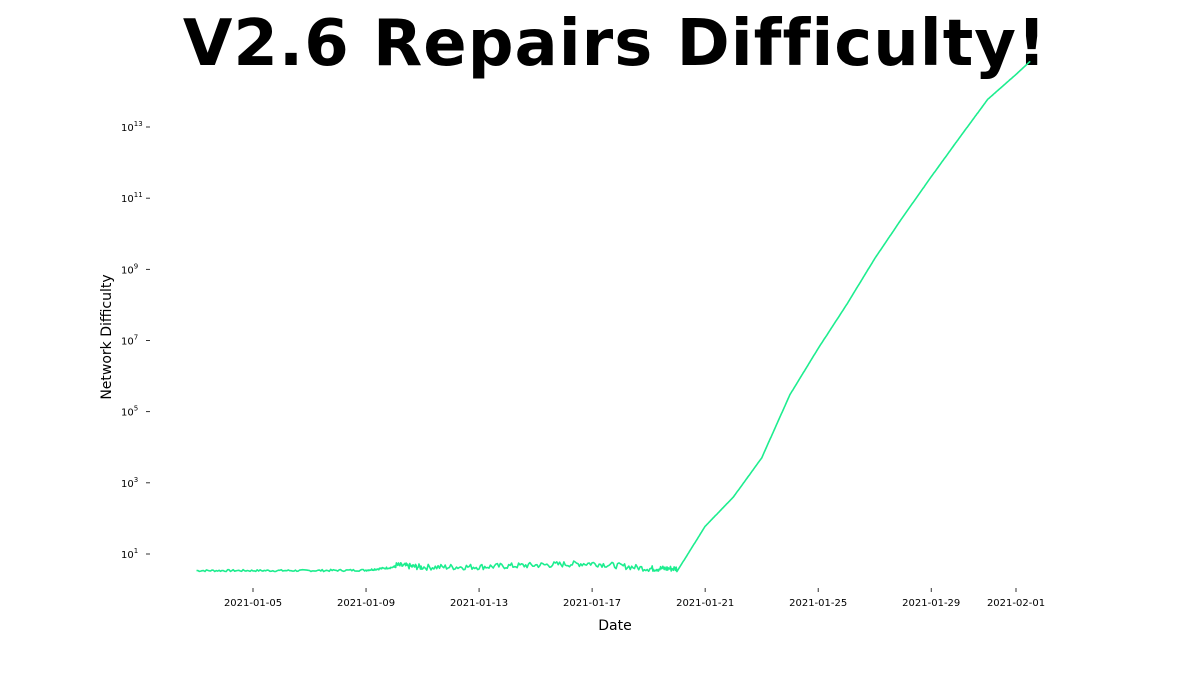 This screenshot has height=675, width=1200. I want to click on x-tick-label: 2021-01-29, so click(931, 603).